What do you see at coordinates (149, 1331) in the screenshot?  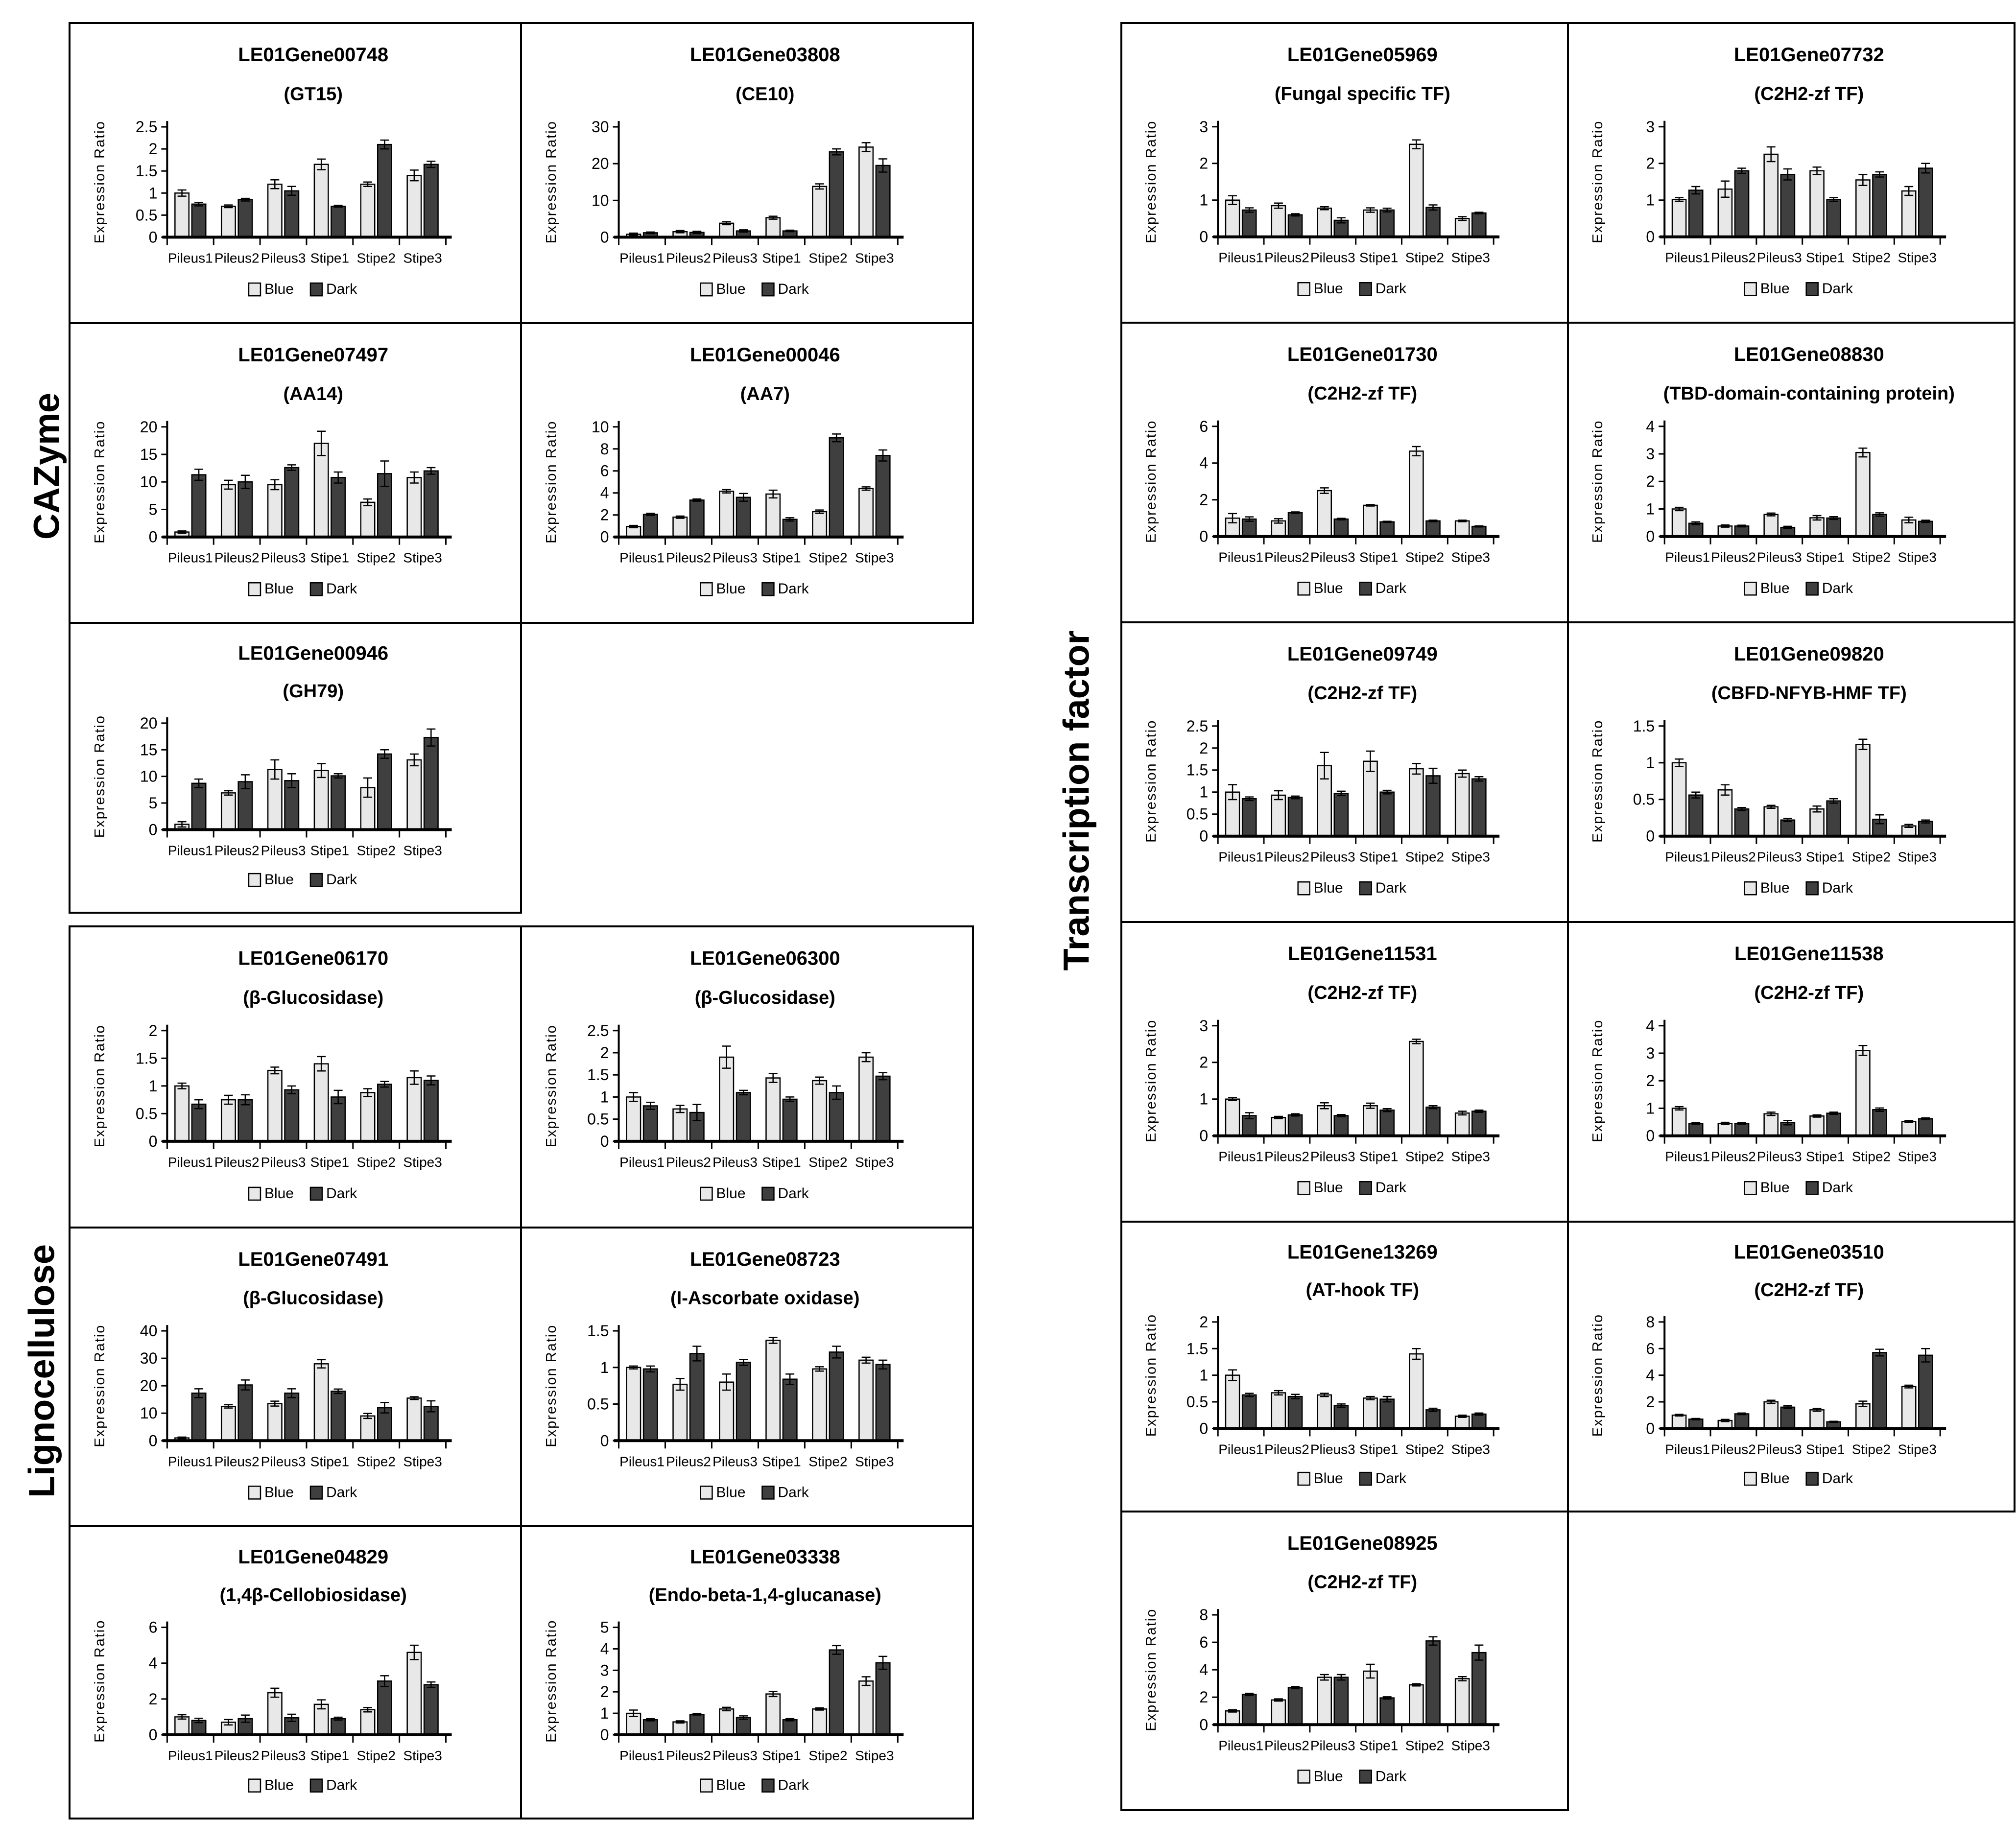 I see `y-tick-label: 40` at bounding box center [149, 1331].